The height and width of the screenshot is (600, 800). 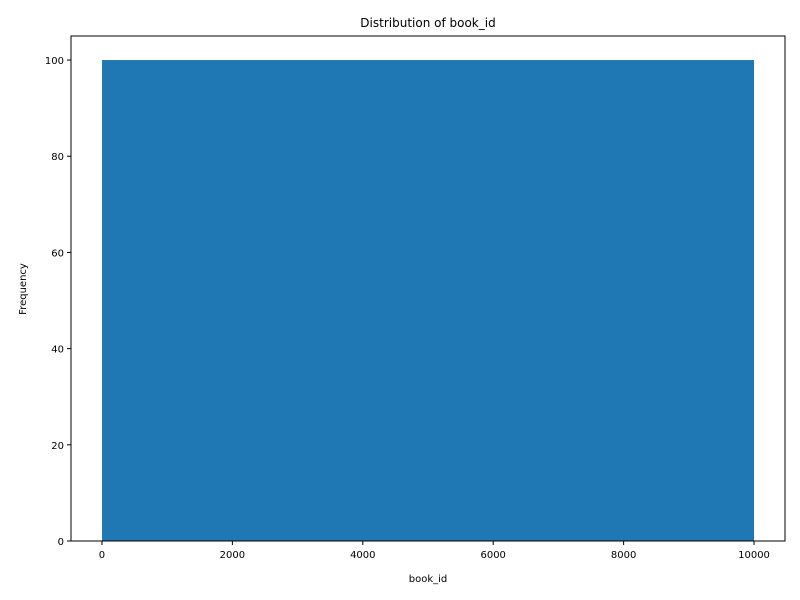 What do you see at coordinates (58, 302) in the screenshot?
I see `y-axis: 0 20 40 60 80 100` at bounding box center [58, 302].